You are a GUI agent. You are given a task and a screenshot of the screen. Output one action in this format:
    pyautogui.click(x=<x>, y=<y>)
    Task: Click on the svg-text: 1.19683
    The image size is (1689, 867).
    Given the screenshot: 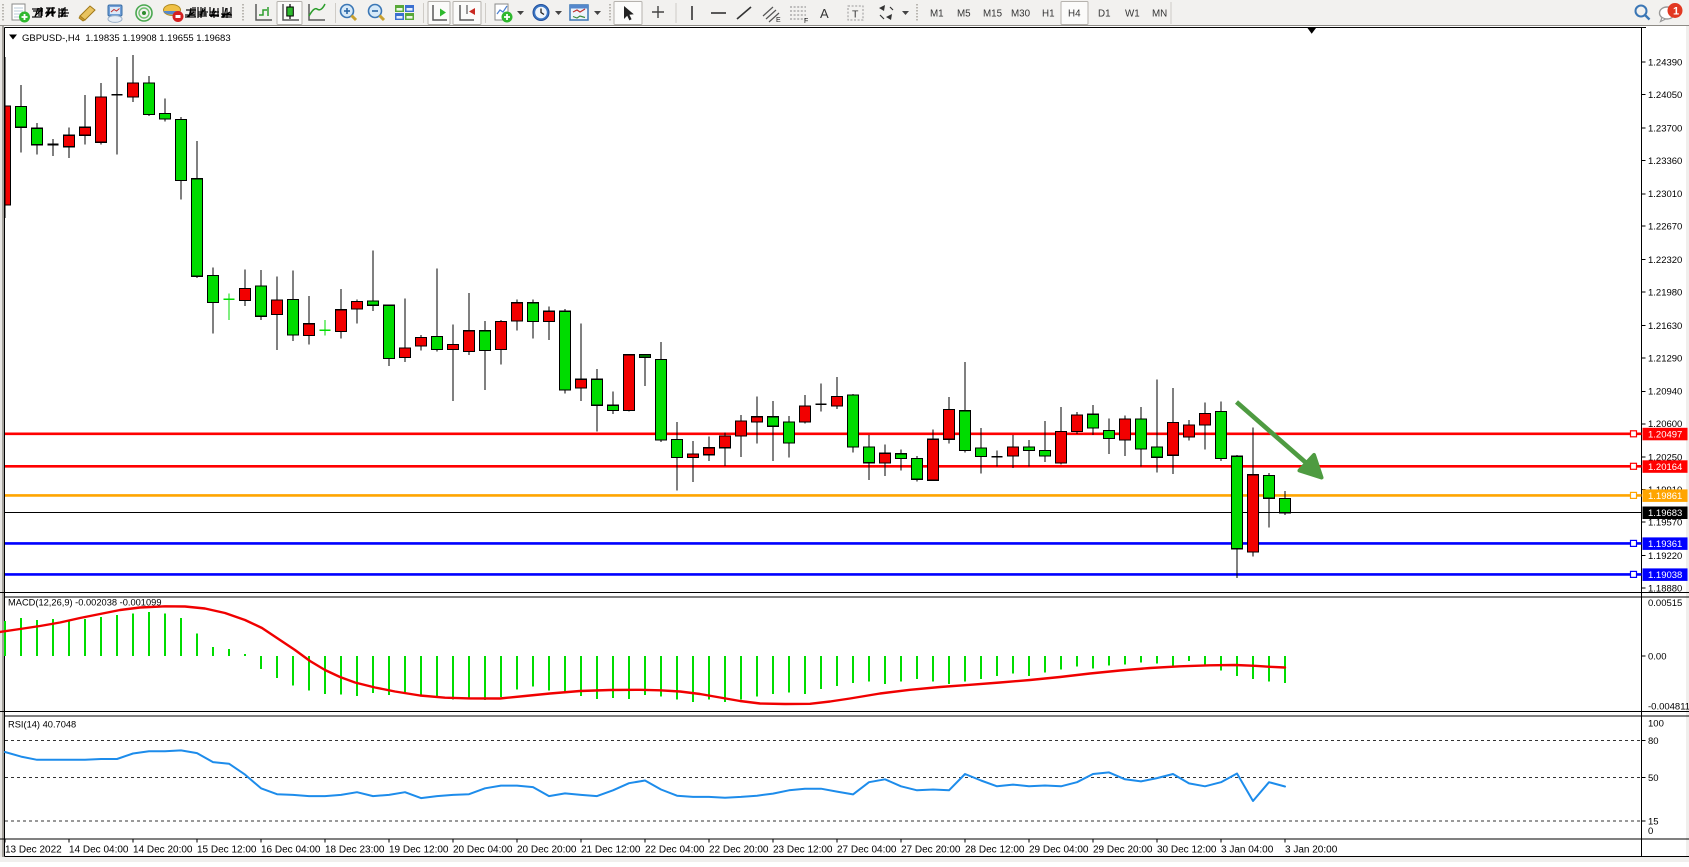 What is the action you would take?
    pyautogui.click(x=1665, y=513)
    